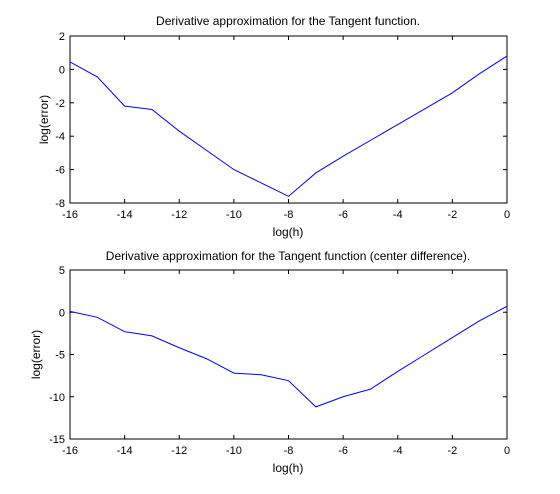 Image resolution: width=560 pixels, height=494 pixels. Describe the element at coordinates (70, 451) in the screenshot. I see `chart-2-xtick-label: -16` at that location.